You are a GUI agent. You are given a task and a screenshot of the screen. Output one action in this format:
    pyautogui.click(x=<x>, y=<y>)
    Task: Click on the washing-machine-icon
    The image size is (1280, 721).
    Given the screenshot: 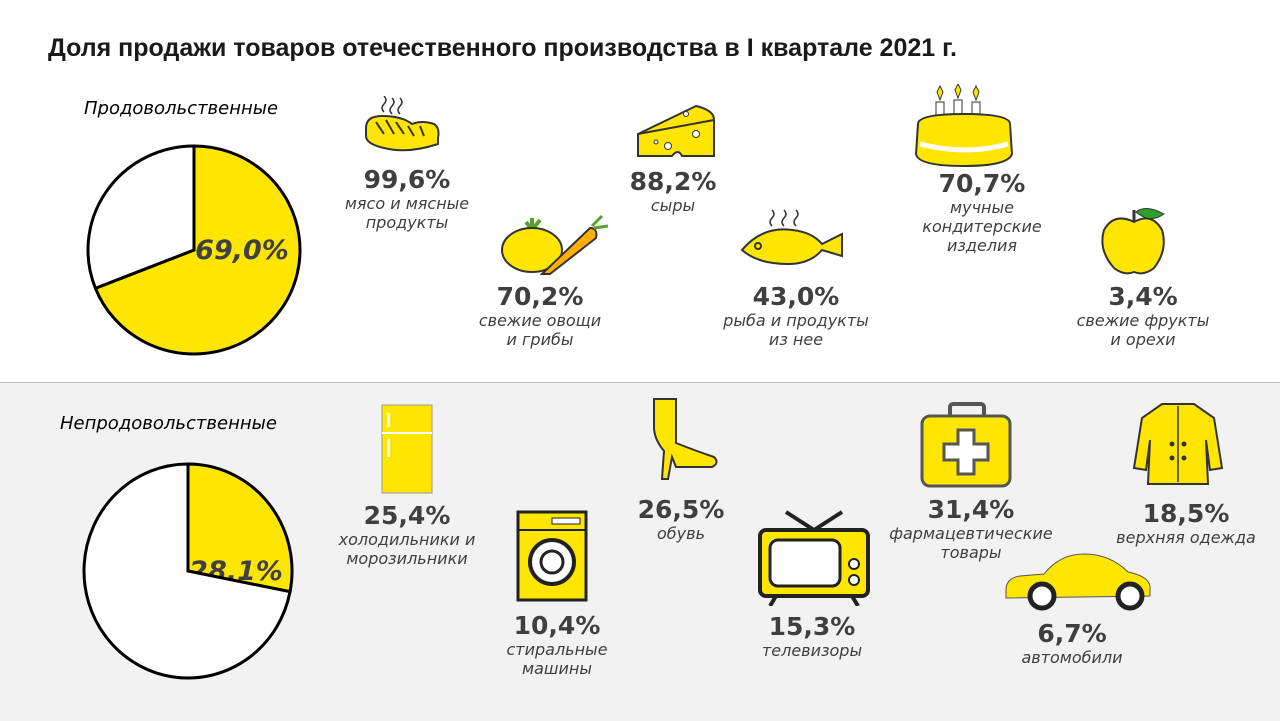 What is the action you would take?
    pyautogui.click(x=552, y=556)
    